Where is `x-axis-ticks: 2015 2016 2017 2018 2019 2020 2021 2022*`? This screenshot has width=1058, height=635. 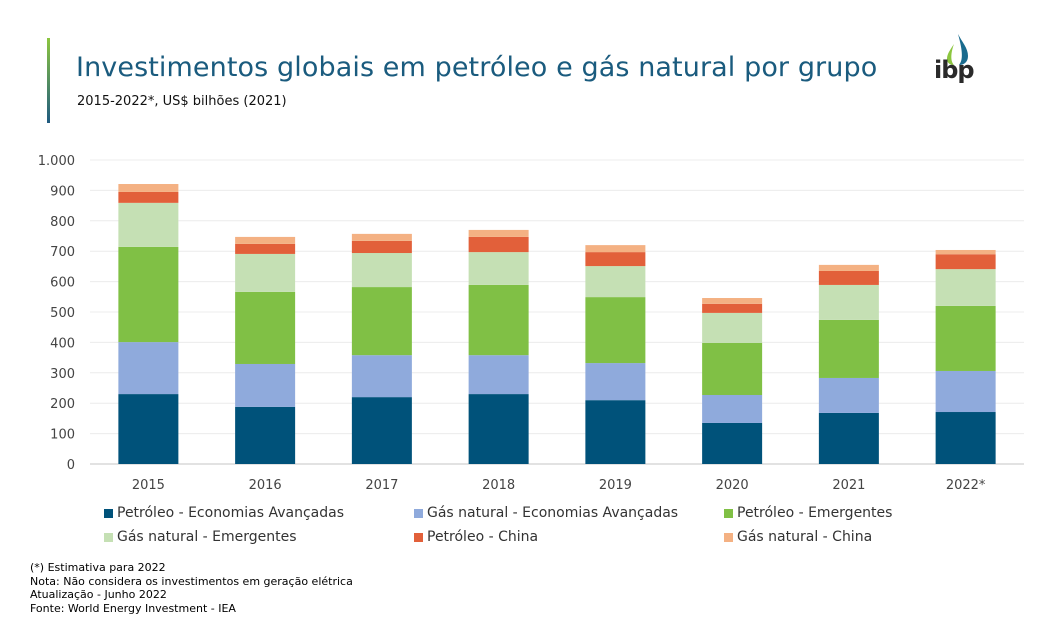 x-axis-ticks: 2015 2016 2017 2018 2019 2020 2021 2022* is located at coordinates (559, 485).